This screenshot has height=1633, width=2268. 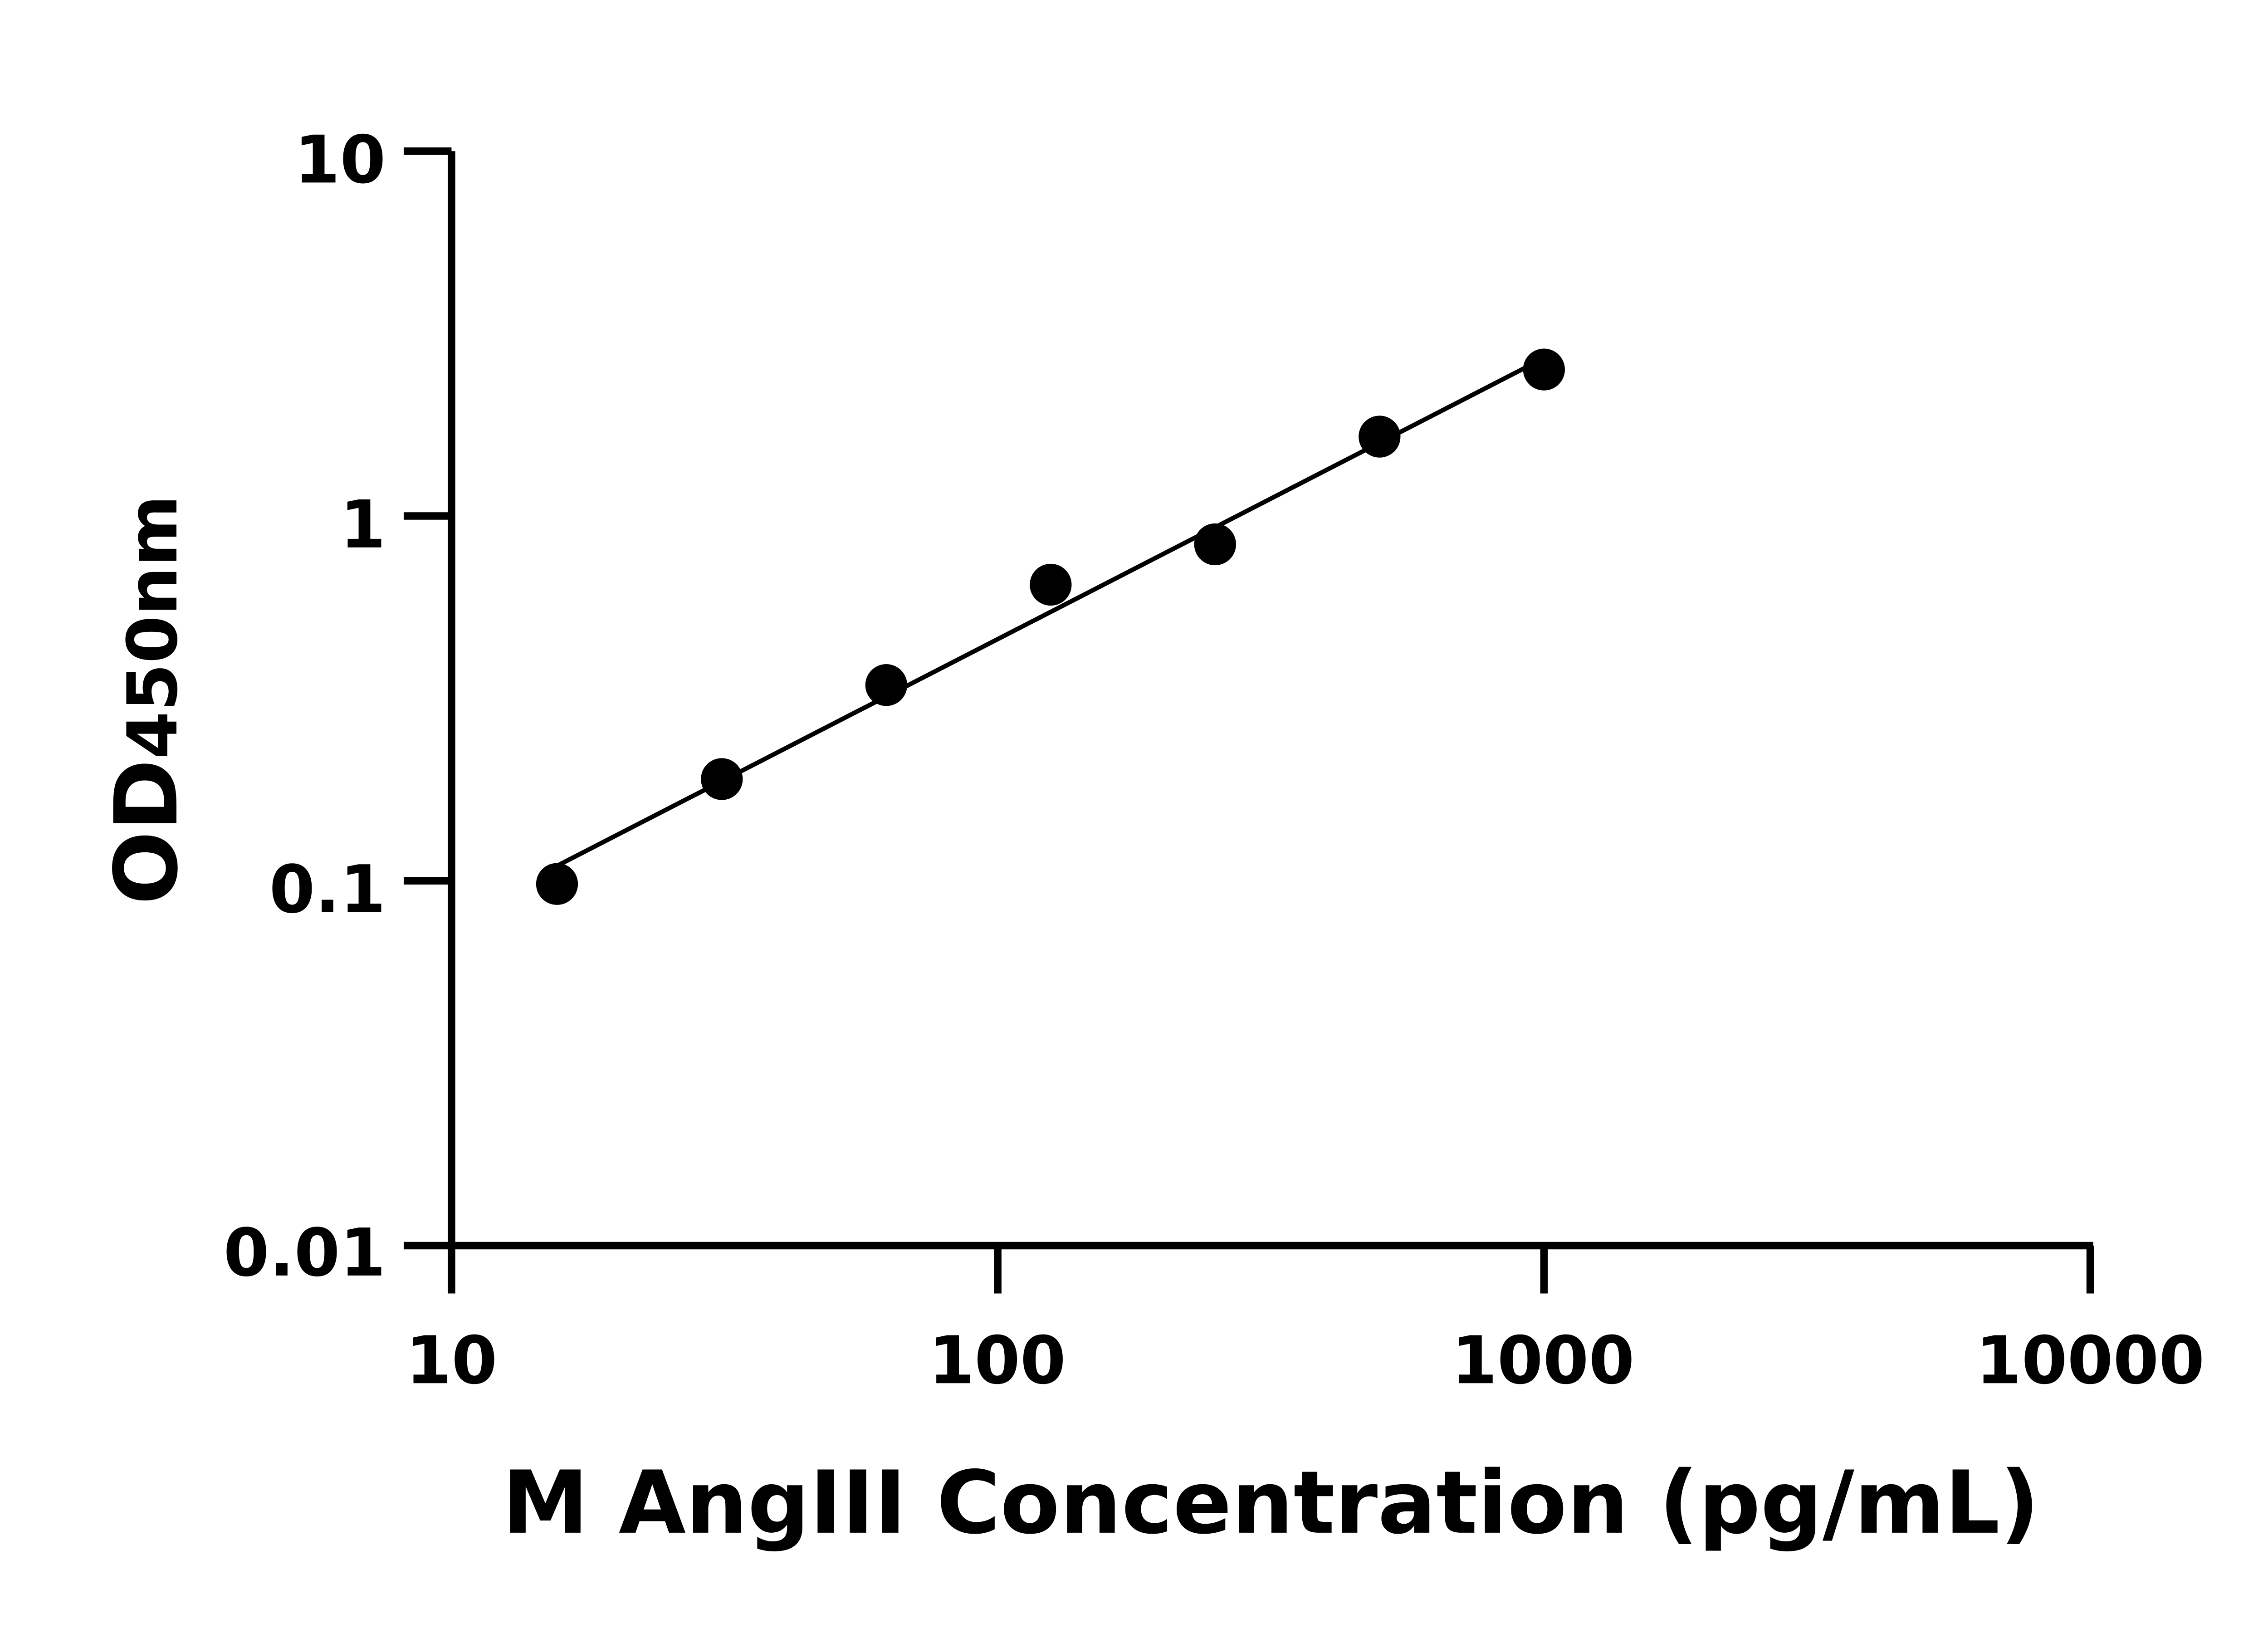 What do you see at coordinates (1270, 1503) in the screenshot?
I see `x-axis-label: M AngIII Concentration (pg/mL)` at bounding box center [1270, 1503].